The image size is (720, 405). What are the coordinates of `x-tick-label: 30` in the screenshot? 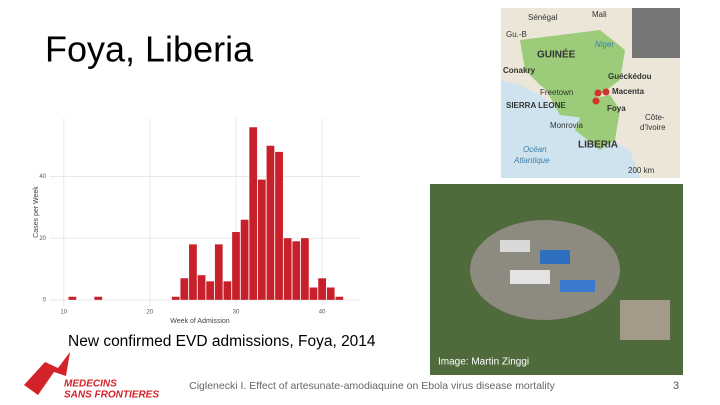 It's located at (236, 313).